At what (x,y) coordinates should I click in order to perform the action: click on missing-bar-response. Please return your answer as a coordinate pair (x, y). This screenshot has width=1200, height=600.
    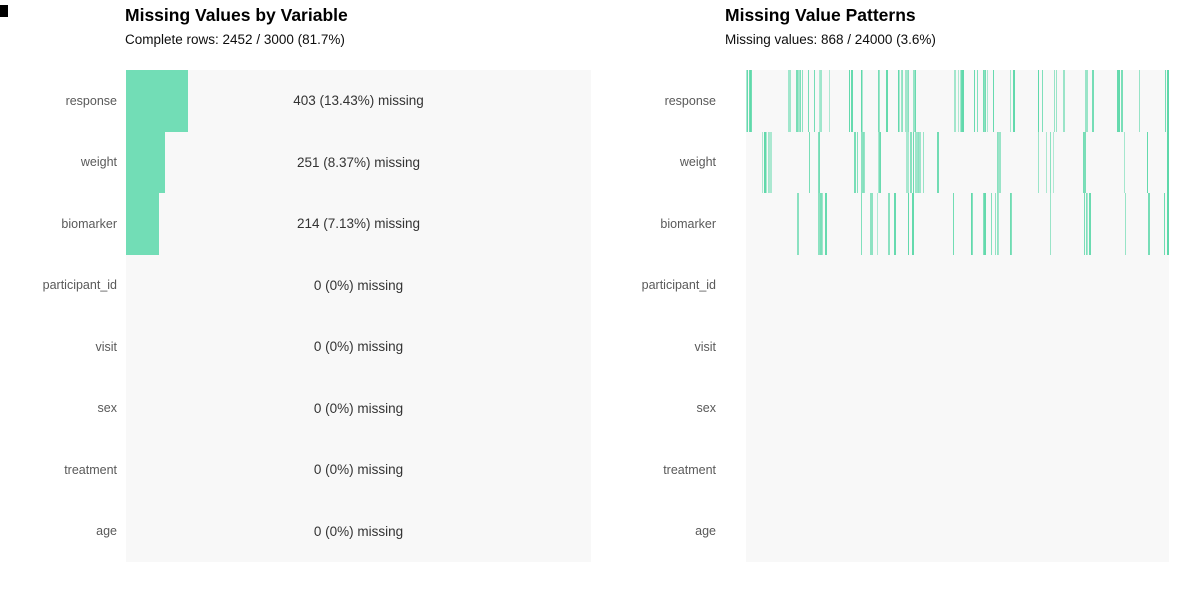
    Looking at the image, I should click on (157, 101).